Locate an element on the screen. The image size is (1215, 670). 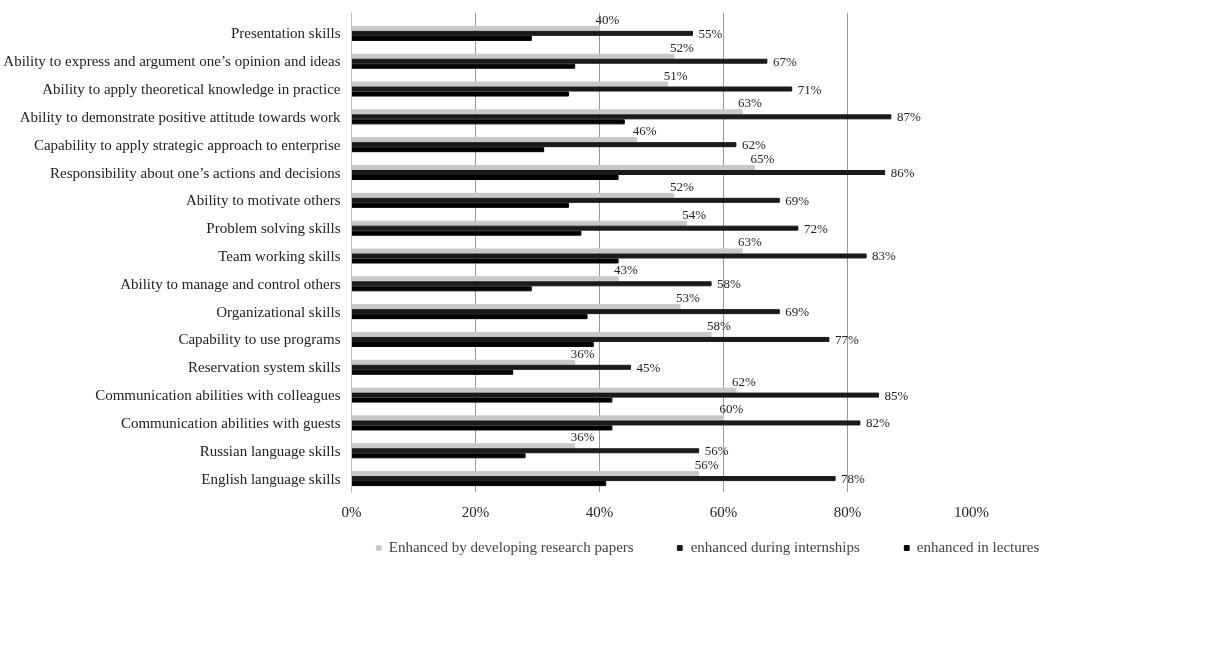
data-label: 45% is located at coordinates (648, 367).